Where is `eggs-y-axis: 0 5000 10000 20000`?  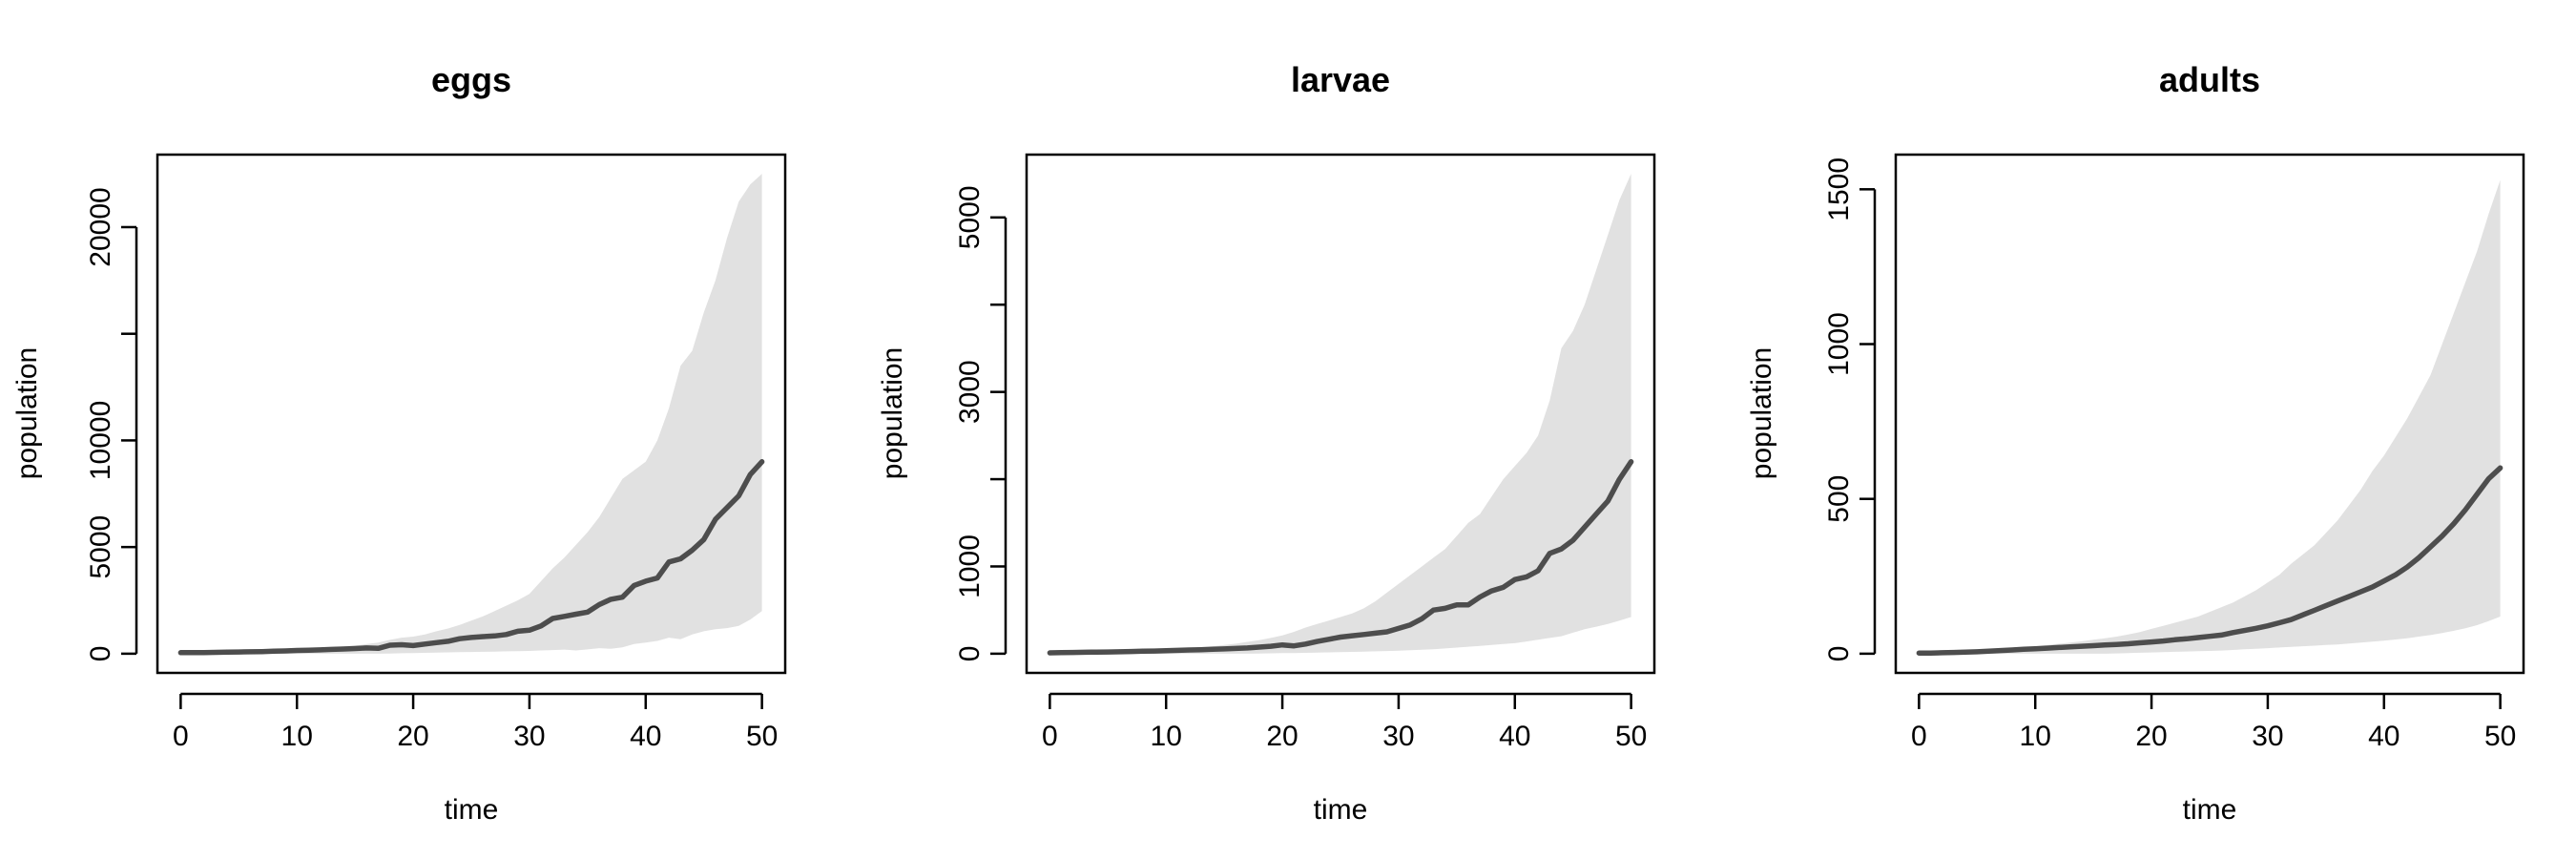 eggs-y-axis: 0 5000 10000 20000 is located at coordinates (111, 424).